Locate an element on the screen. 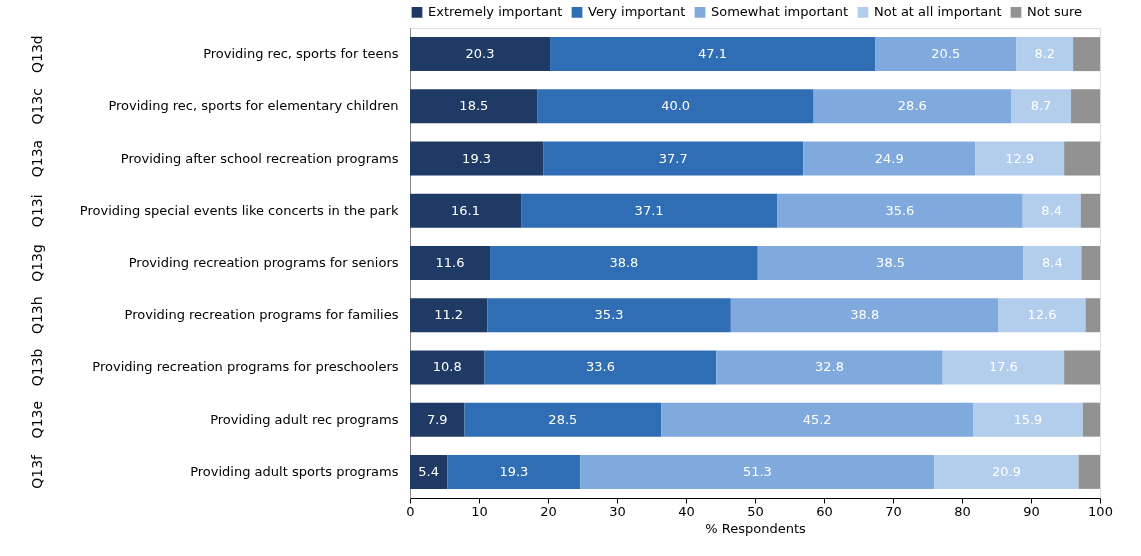  x-tick-label: 60 is located at coordinates (824, 511).